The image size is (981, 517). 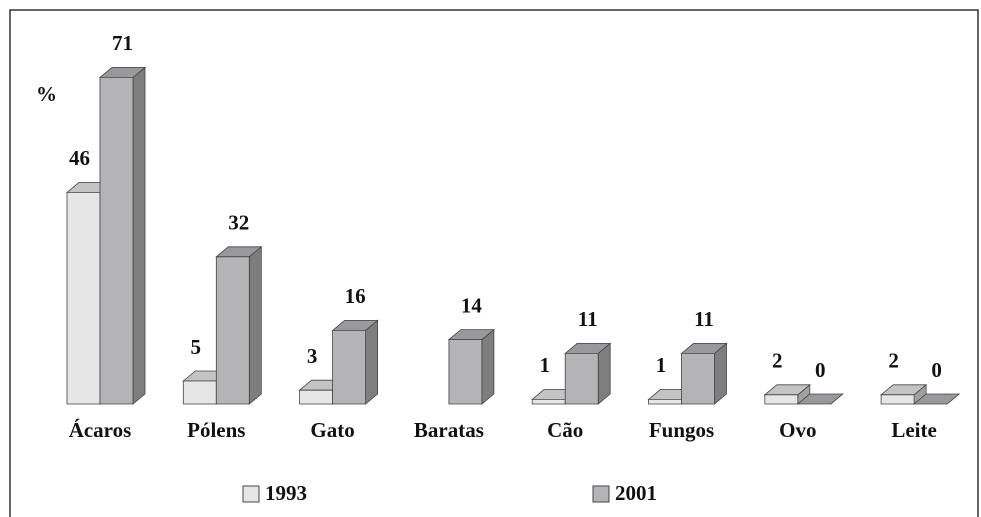 What do you see at coordinates (196, 347) in the screenshot?
I see `data-label: 5` at bounding box center [196, 347].